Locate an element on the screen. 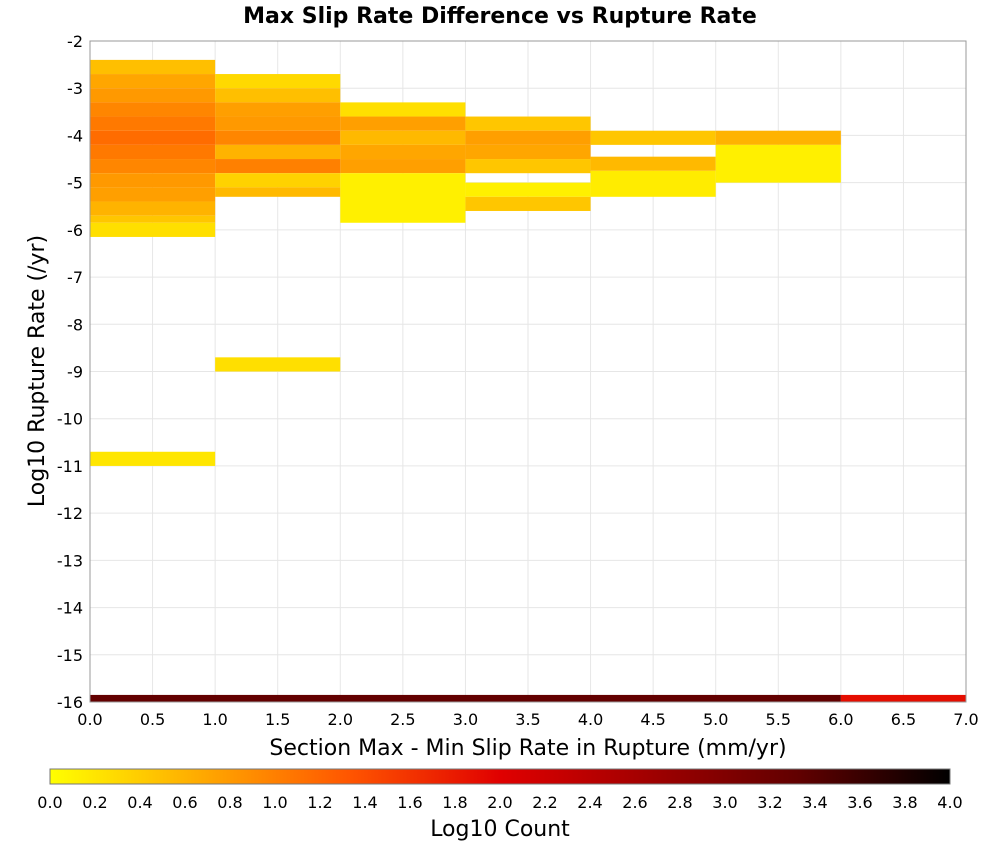 The image size is (1000, 850). y-tick-label: -7 is located at coordinates (75, 277).